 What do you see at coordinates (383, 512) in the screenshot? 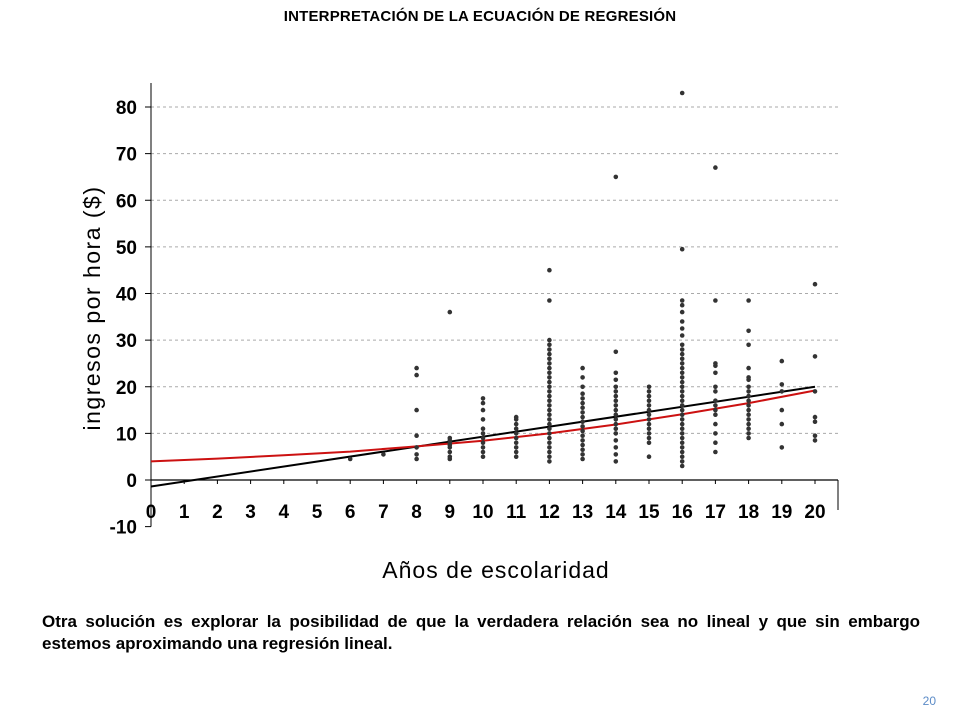
I see `x-tick-label: 7` at bounding box center [383, 512].